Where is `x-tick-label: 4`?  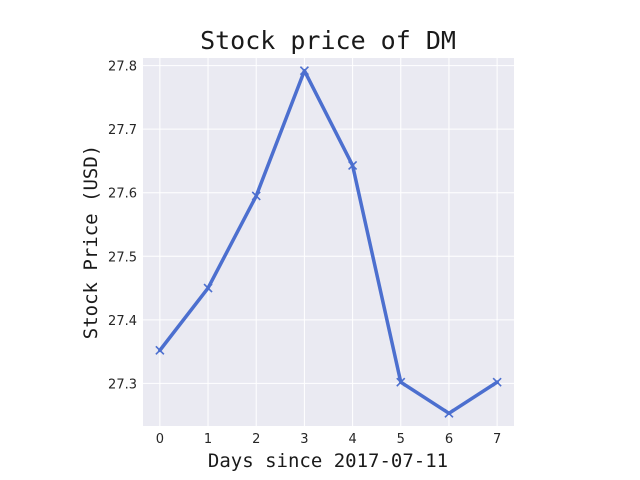
x-tick-label: 4 is located at coordinates (352, 439).